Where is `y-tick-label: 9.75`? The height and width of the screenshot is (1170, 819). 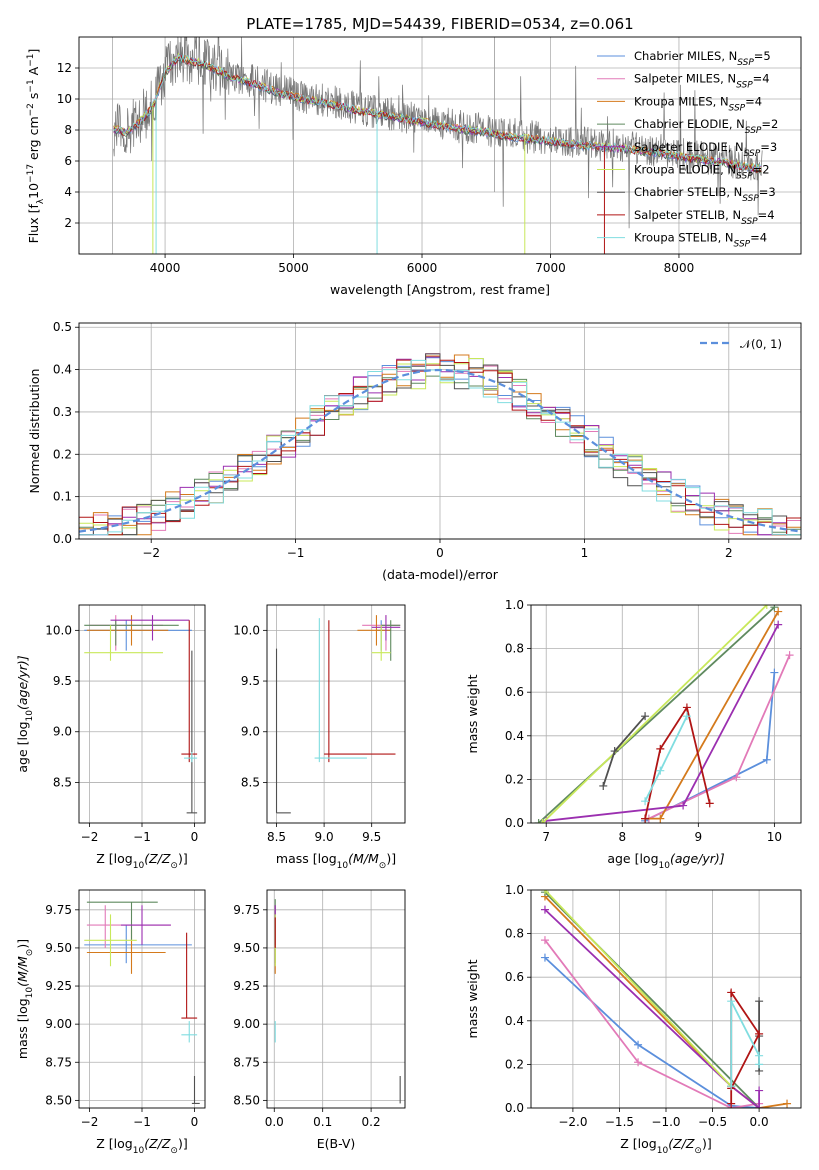
y-tick-label: 9.75 is located at coordinates (58, 910).